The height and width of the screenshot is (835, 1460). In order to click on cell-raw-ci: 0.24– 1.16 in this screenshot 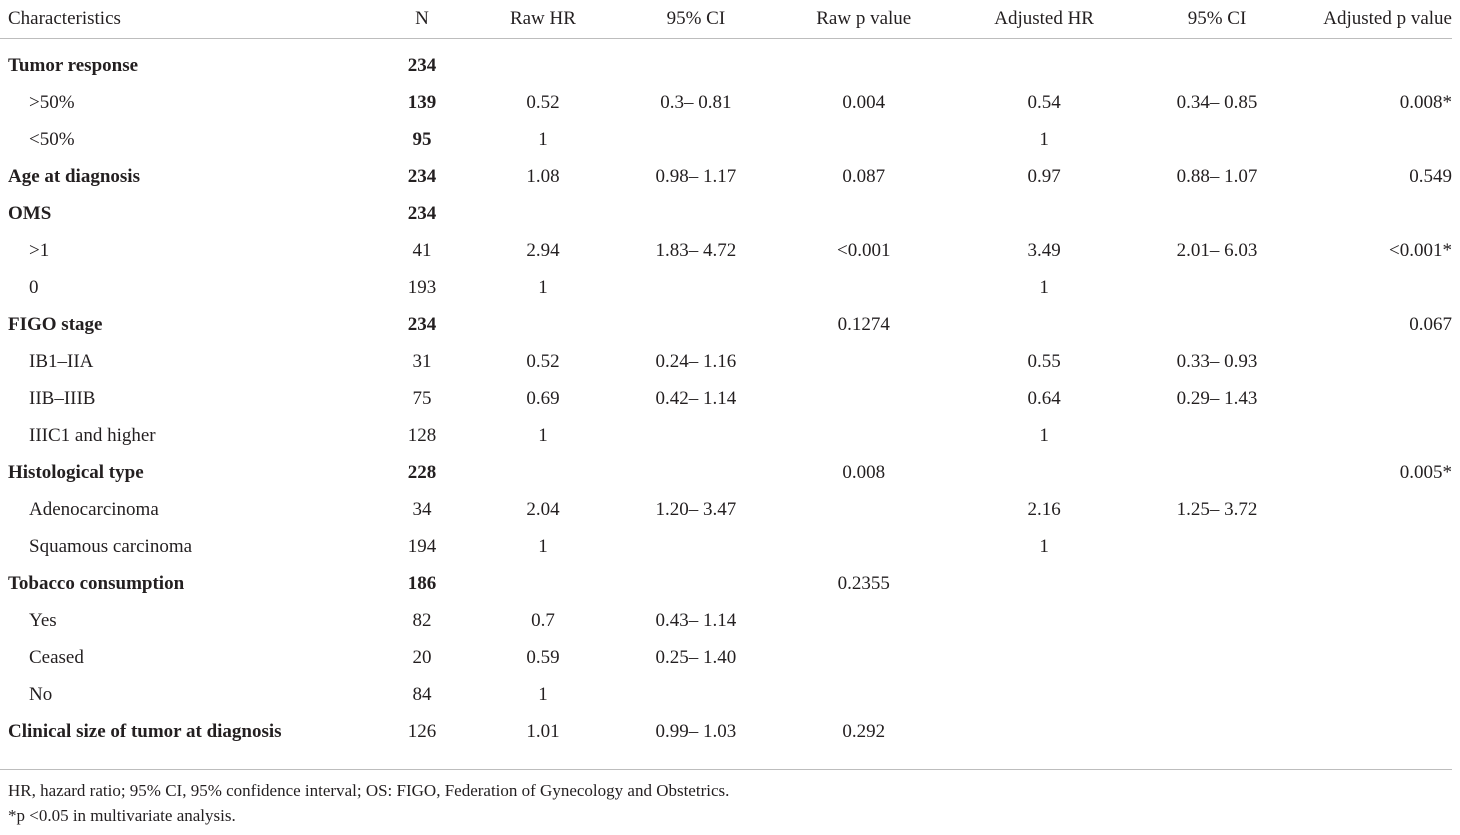, I will do `click(696, 361)`.